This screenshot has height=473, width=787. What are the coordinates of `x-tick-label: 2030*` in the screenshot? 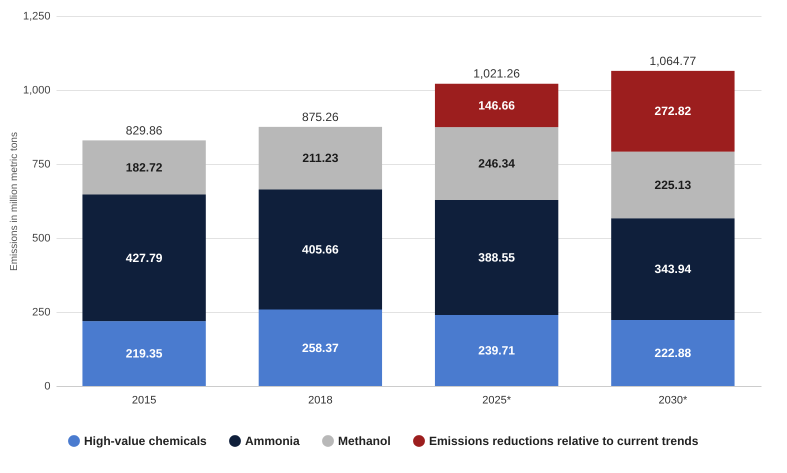 It's located at (673, 400).